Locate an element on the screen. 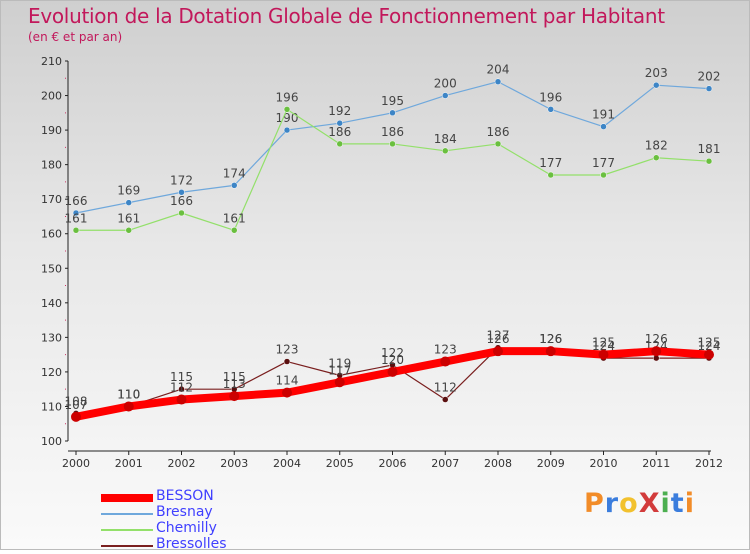 Image resolution: width=750 pixels, height=554 pixels. data-label-besson: 107 is located at coordinates (76, 405).